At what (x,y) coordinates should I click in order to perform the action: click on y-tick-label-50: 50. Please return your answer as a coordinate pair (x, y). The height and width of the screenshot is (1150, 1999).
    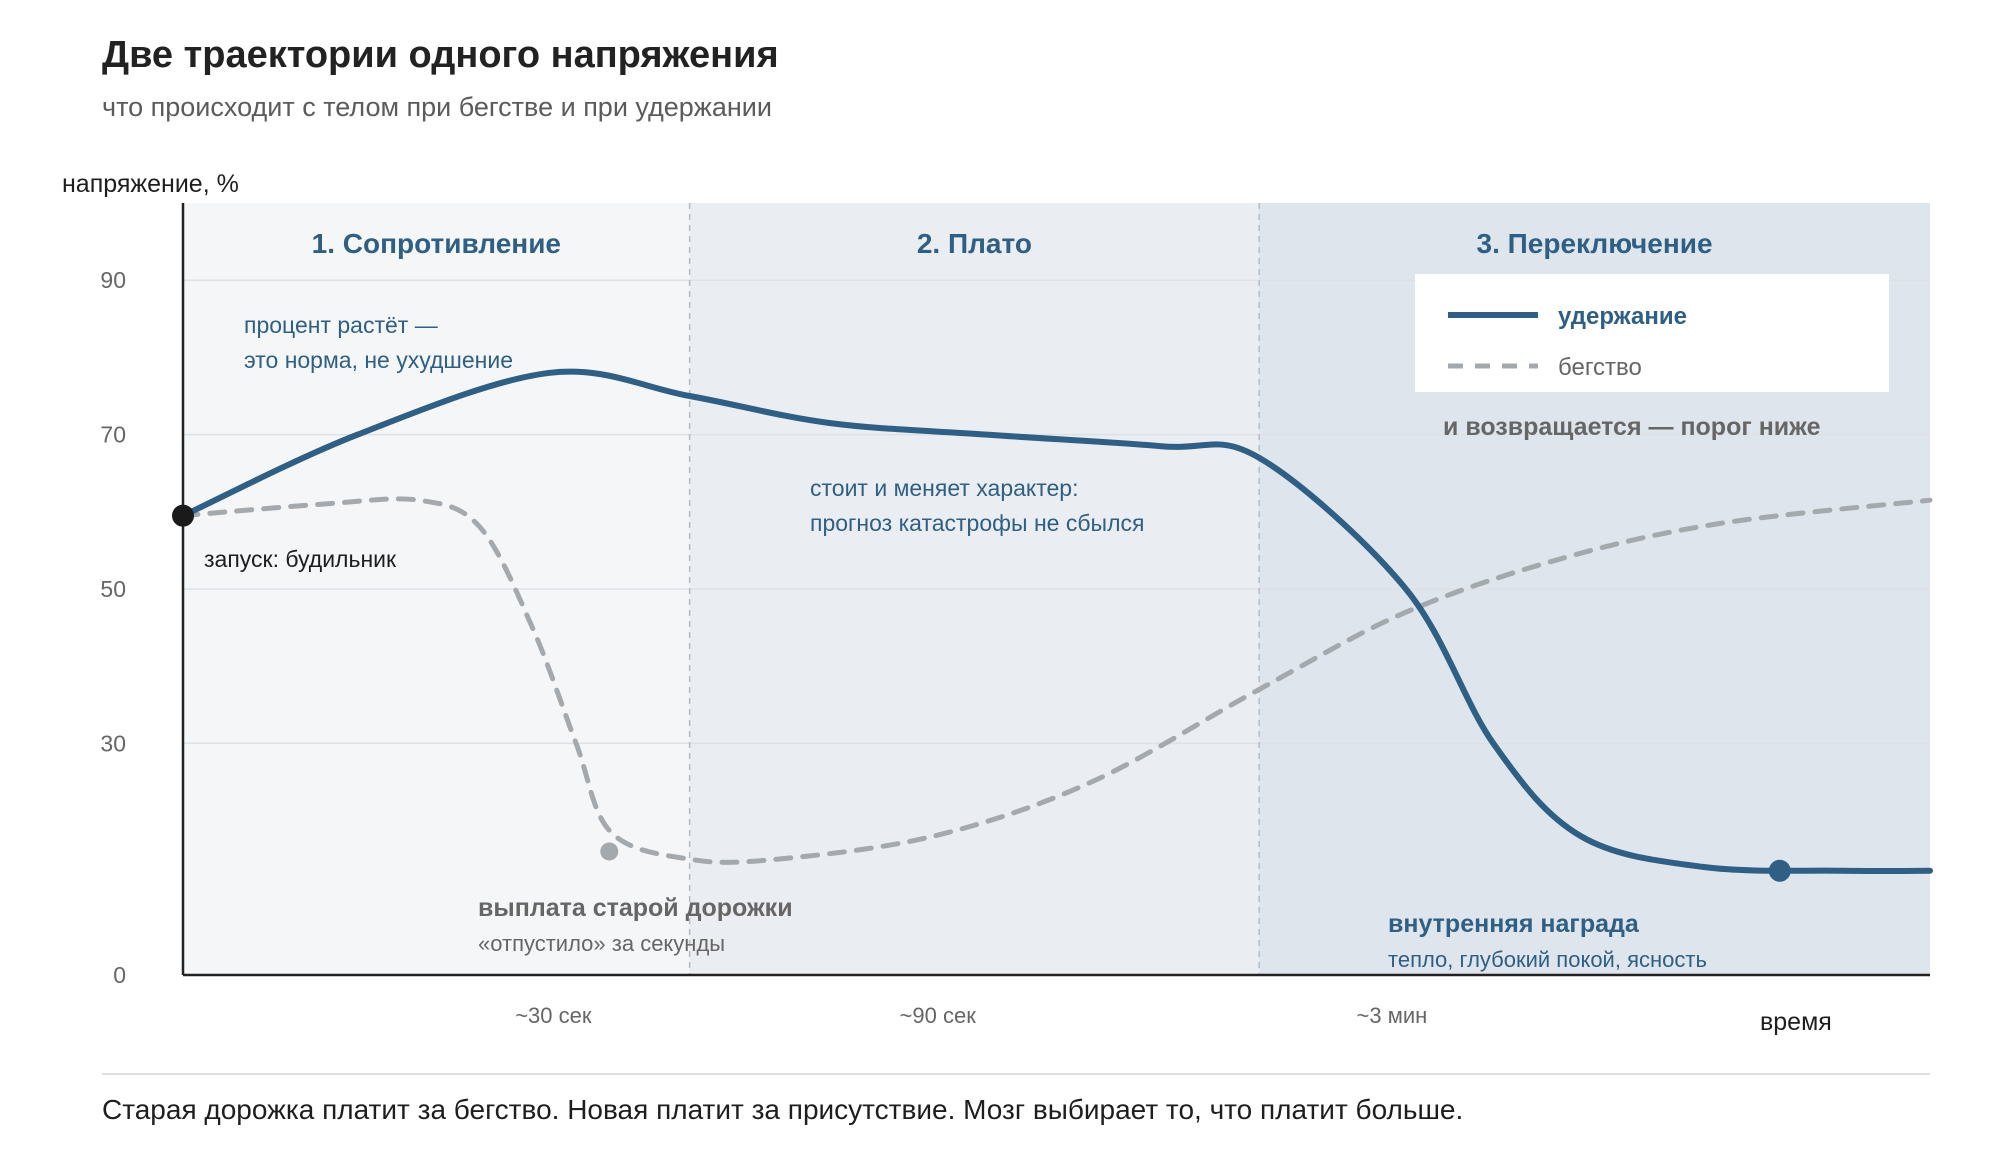
    Looking at the image, I should click on (113, 589).